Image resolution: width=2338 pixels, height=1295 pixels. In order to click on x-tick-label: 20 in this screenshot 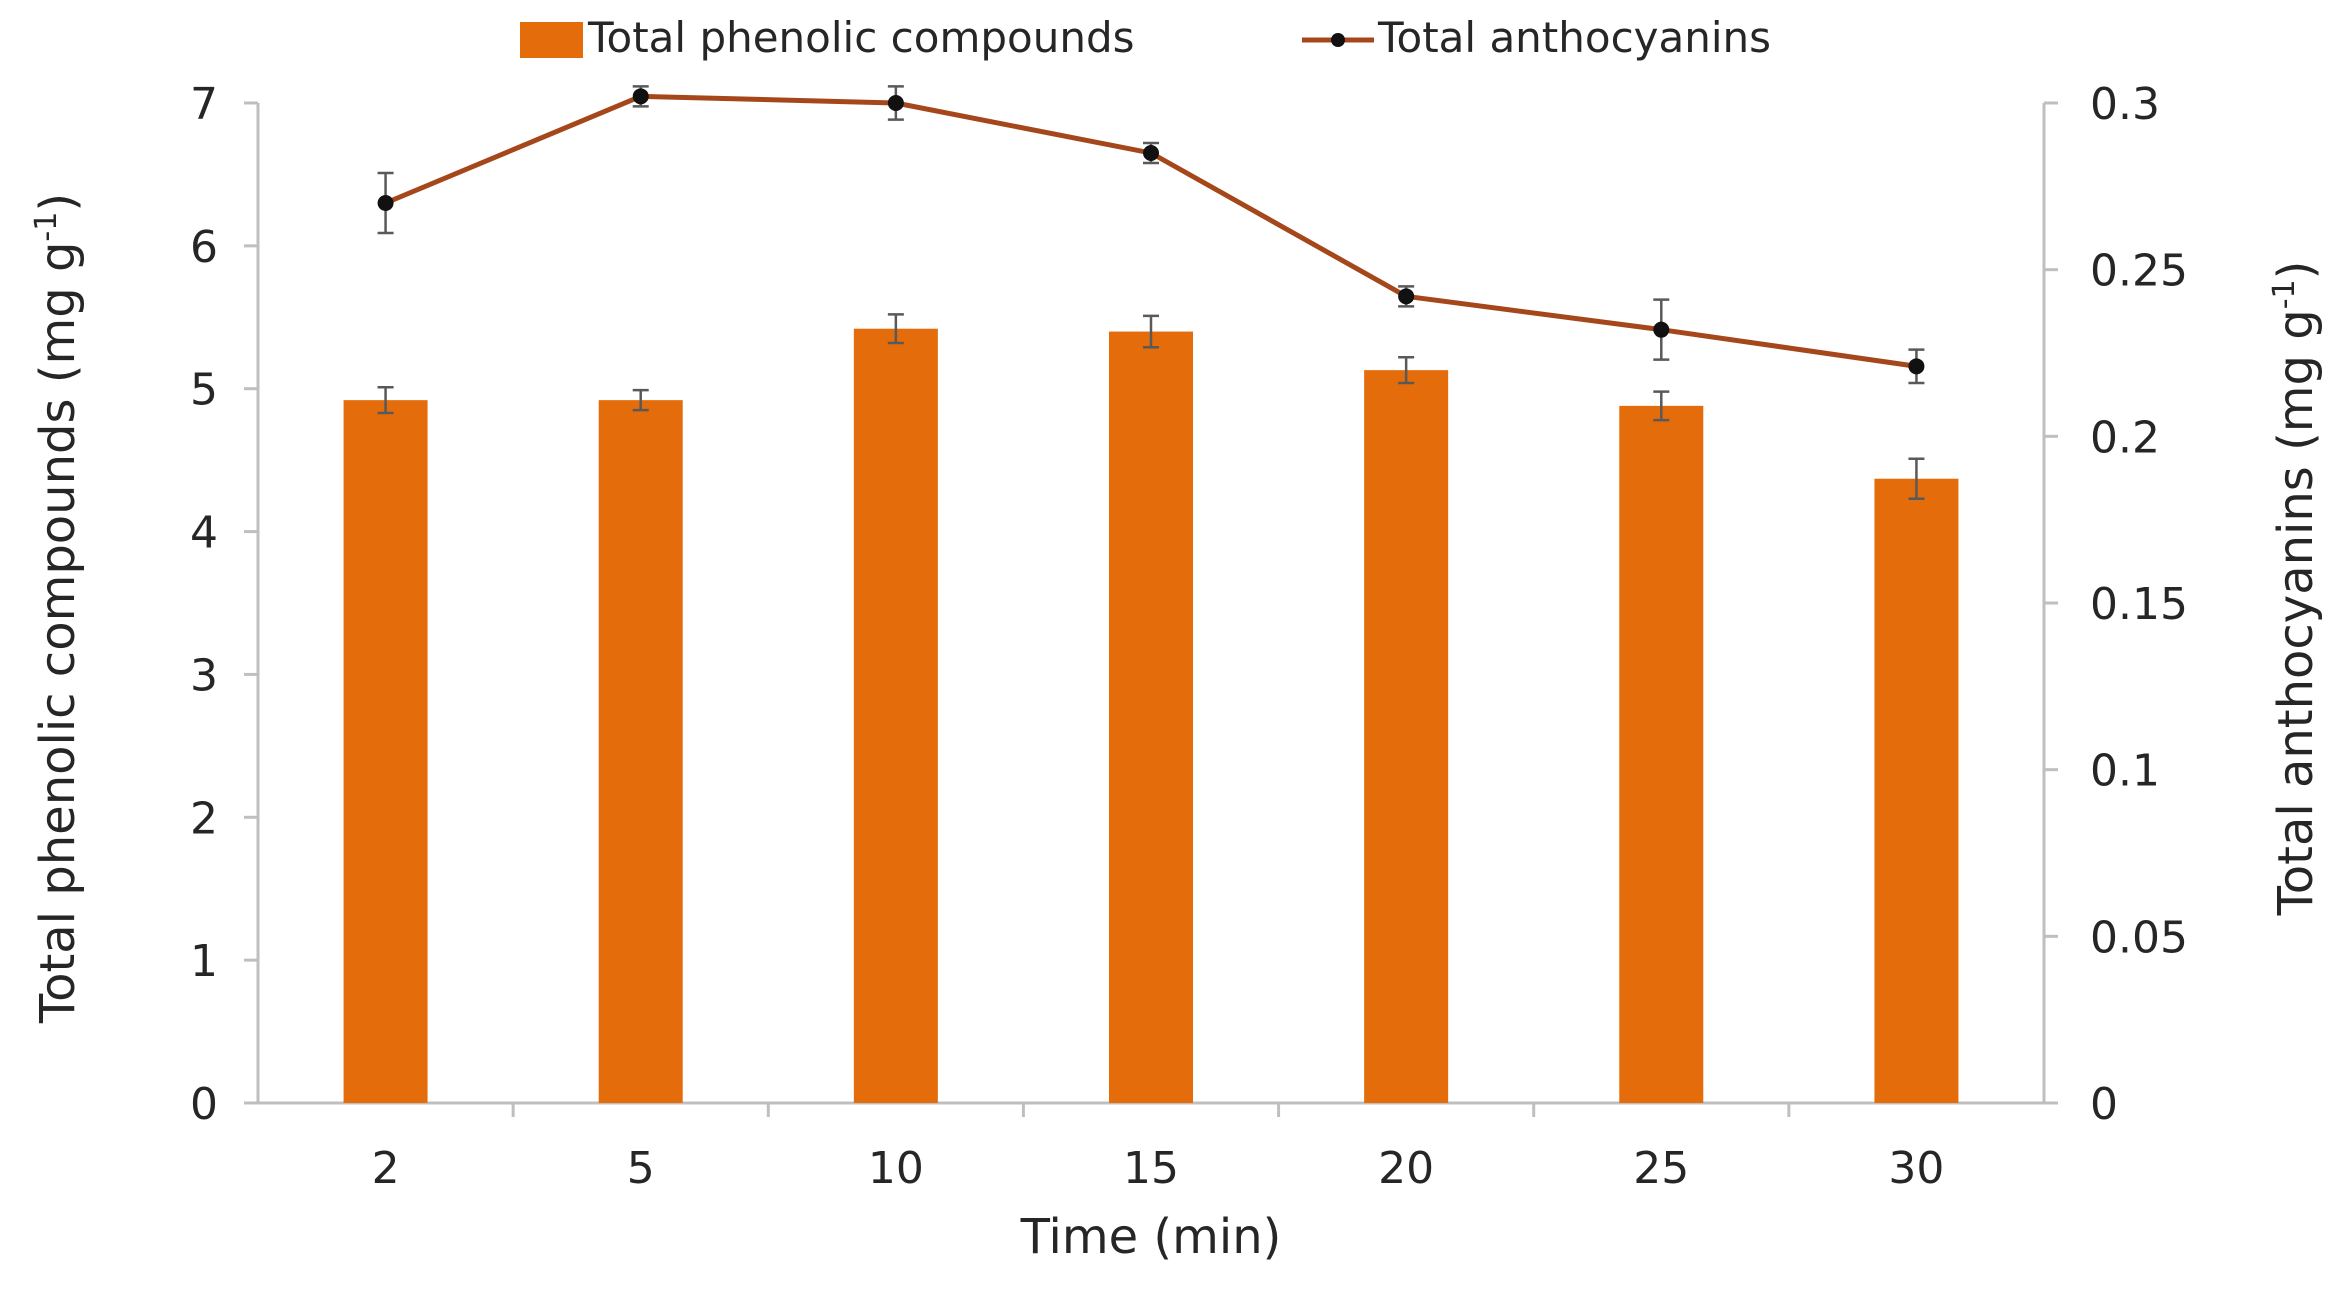, I will do `click(1406, 1168)`.